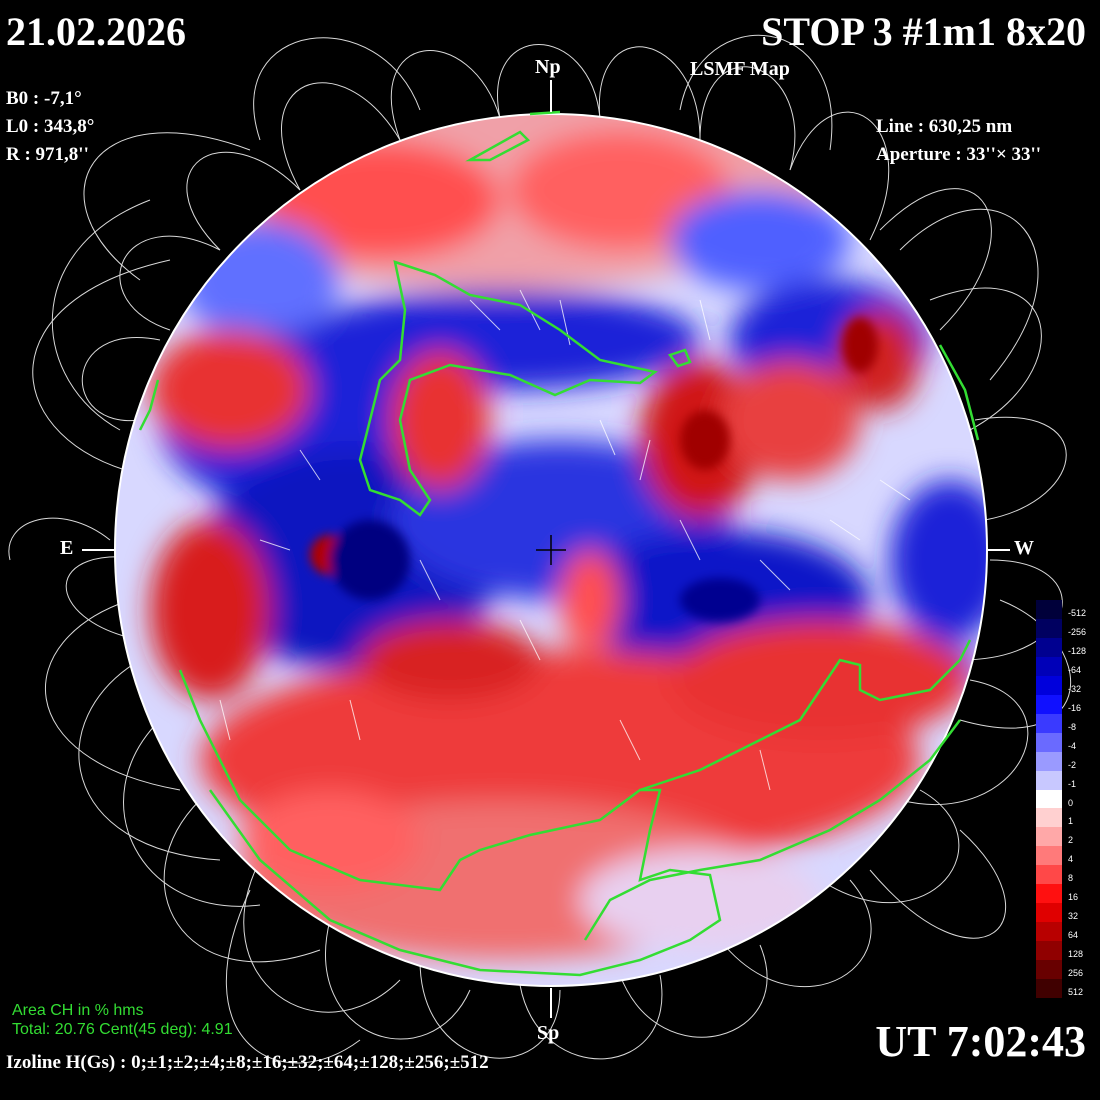 The width and height of the screenshot is (1100, 1100). I want to click on ut-time: UT 7:02:43, so click(980, 1041).